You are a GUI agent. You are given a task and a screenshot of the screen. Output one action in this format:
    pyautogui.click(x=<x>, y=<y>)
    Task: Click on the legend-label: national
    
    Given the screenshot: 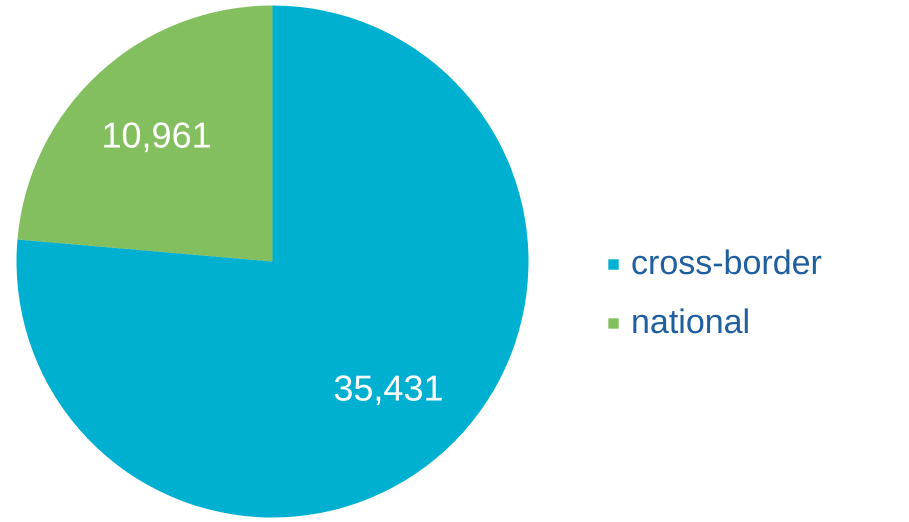 What is the action you would take?
    pyautogui.click(x=690, y=322)
    